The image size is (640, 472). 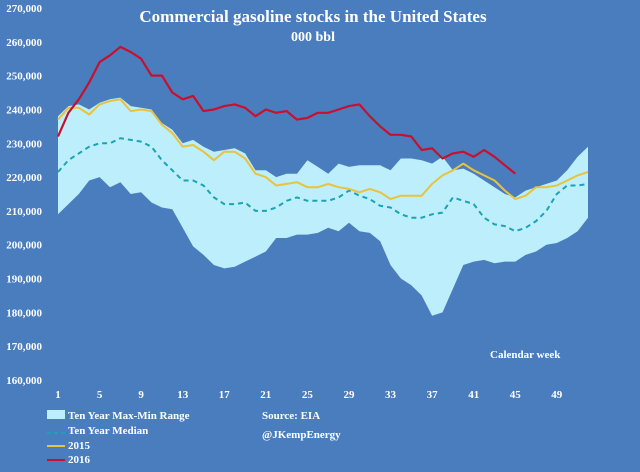 I want to click on x-tick-label: 5, so click(x=100, y=395).